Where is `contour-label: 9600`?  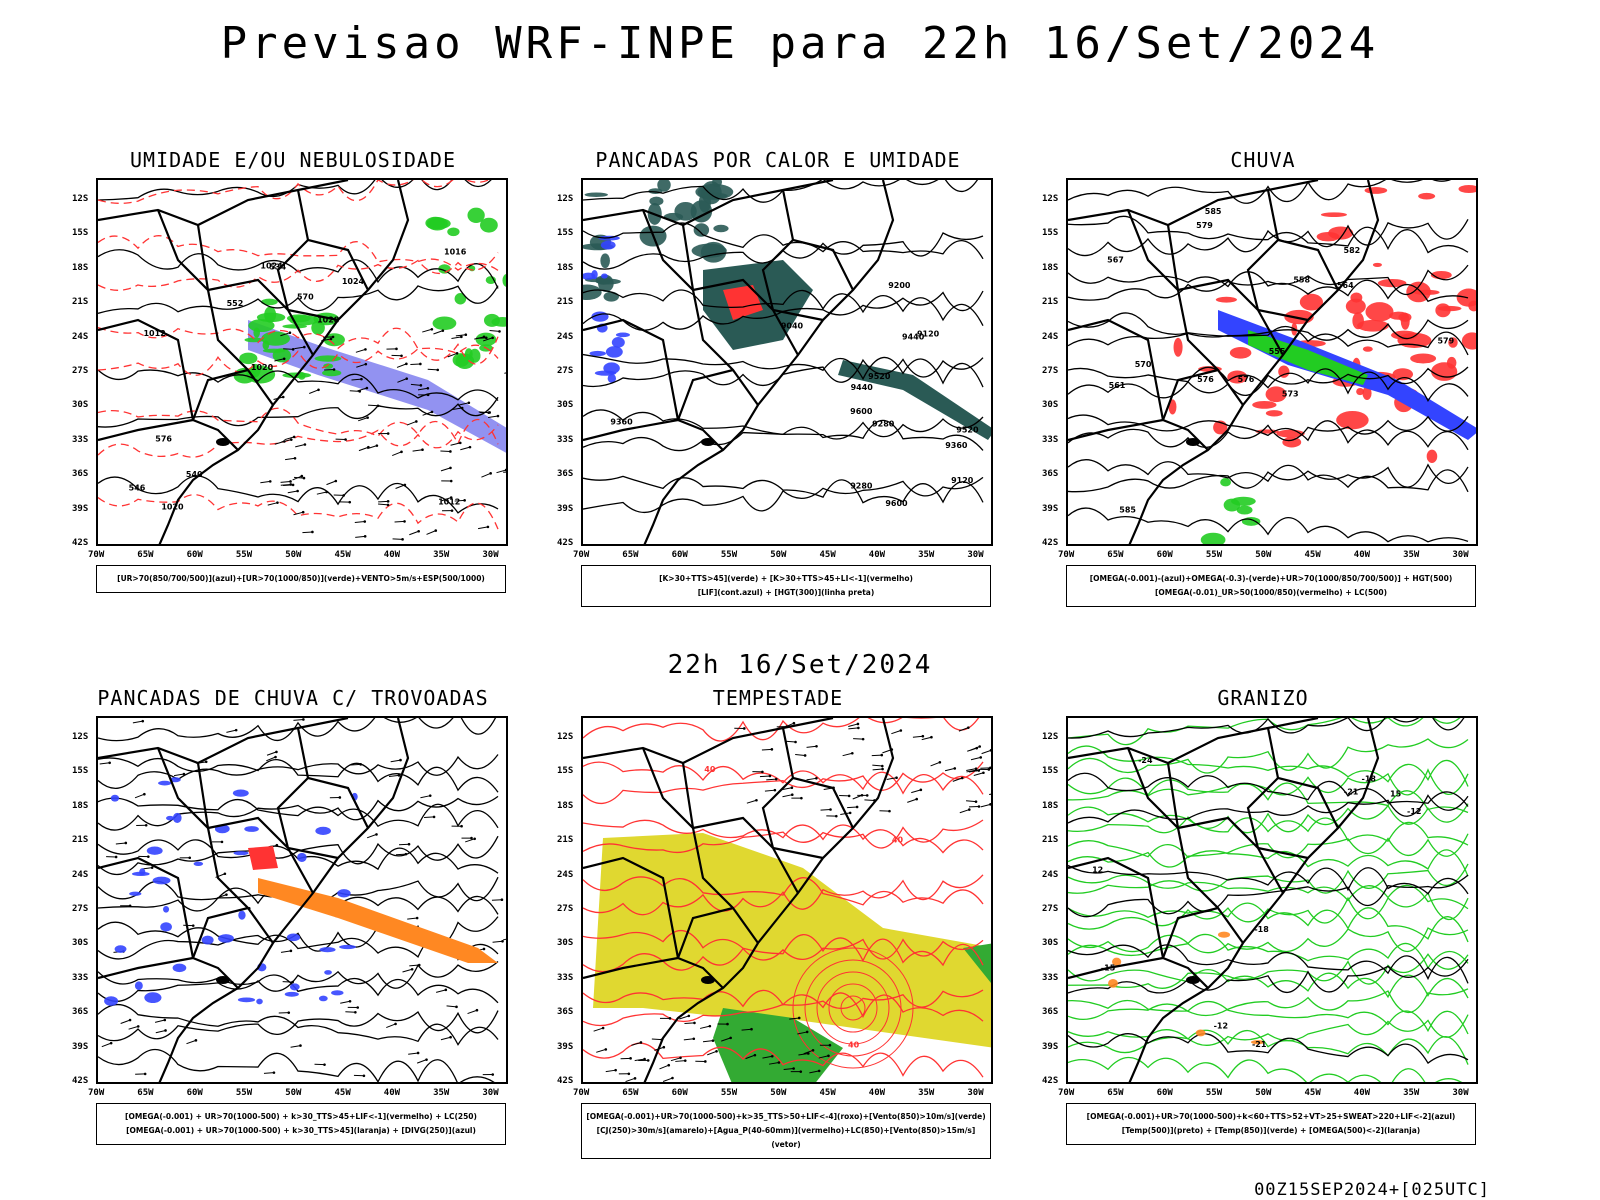 contour-label: 9600 is located at coordinates (896, 503).